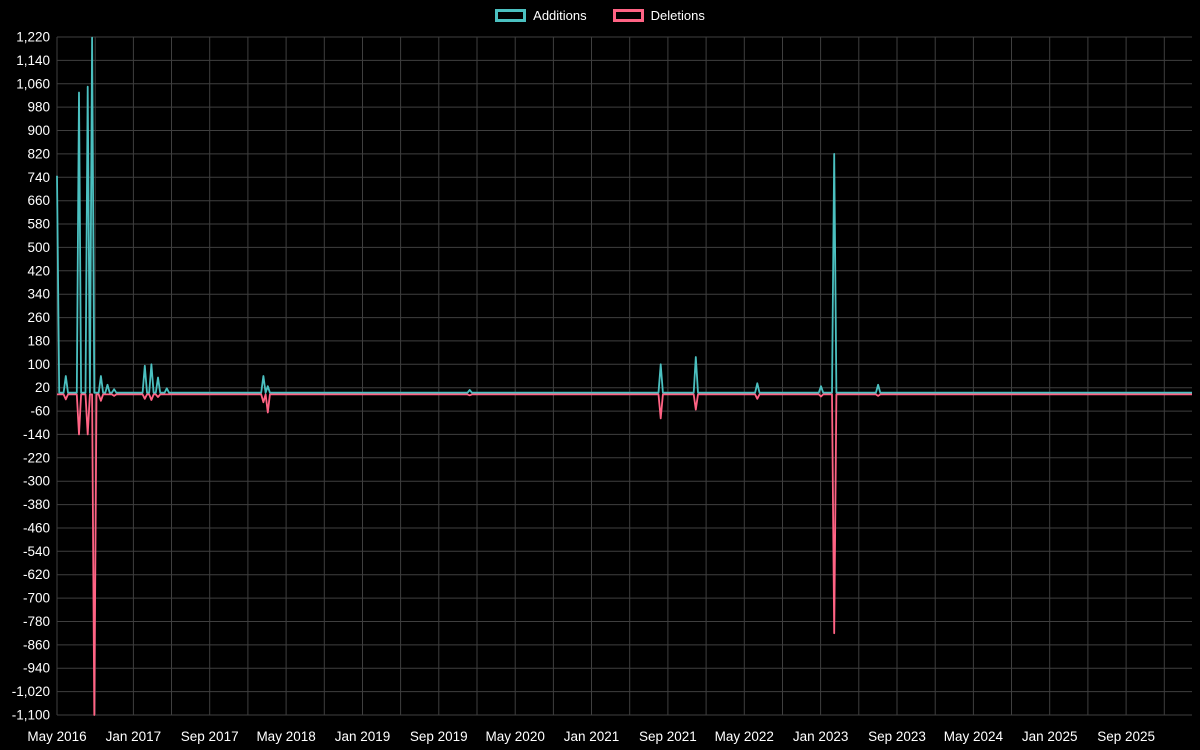 This screenshot has width=1200, height=750. I want to click on y-tick-label: -700, so click(36, 598).